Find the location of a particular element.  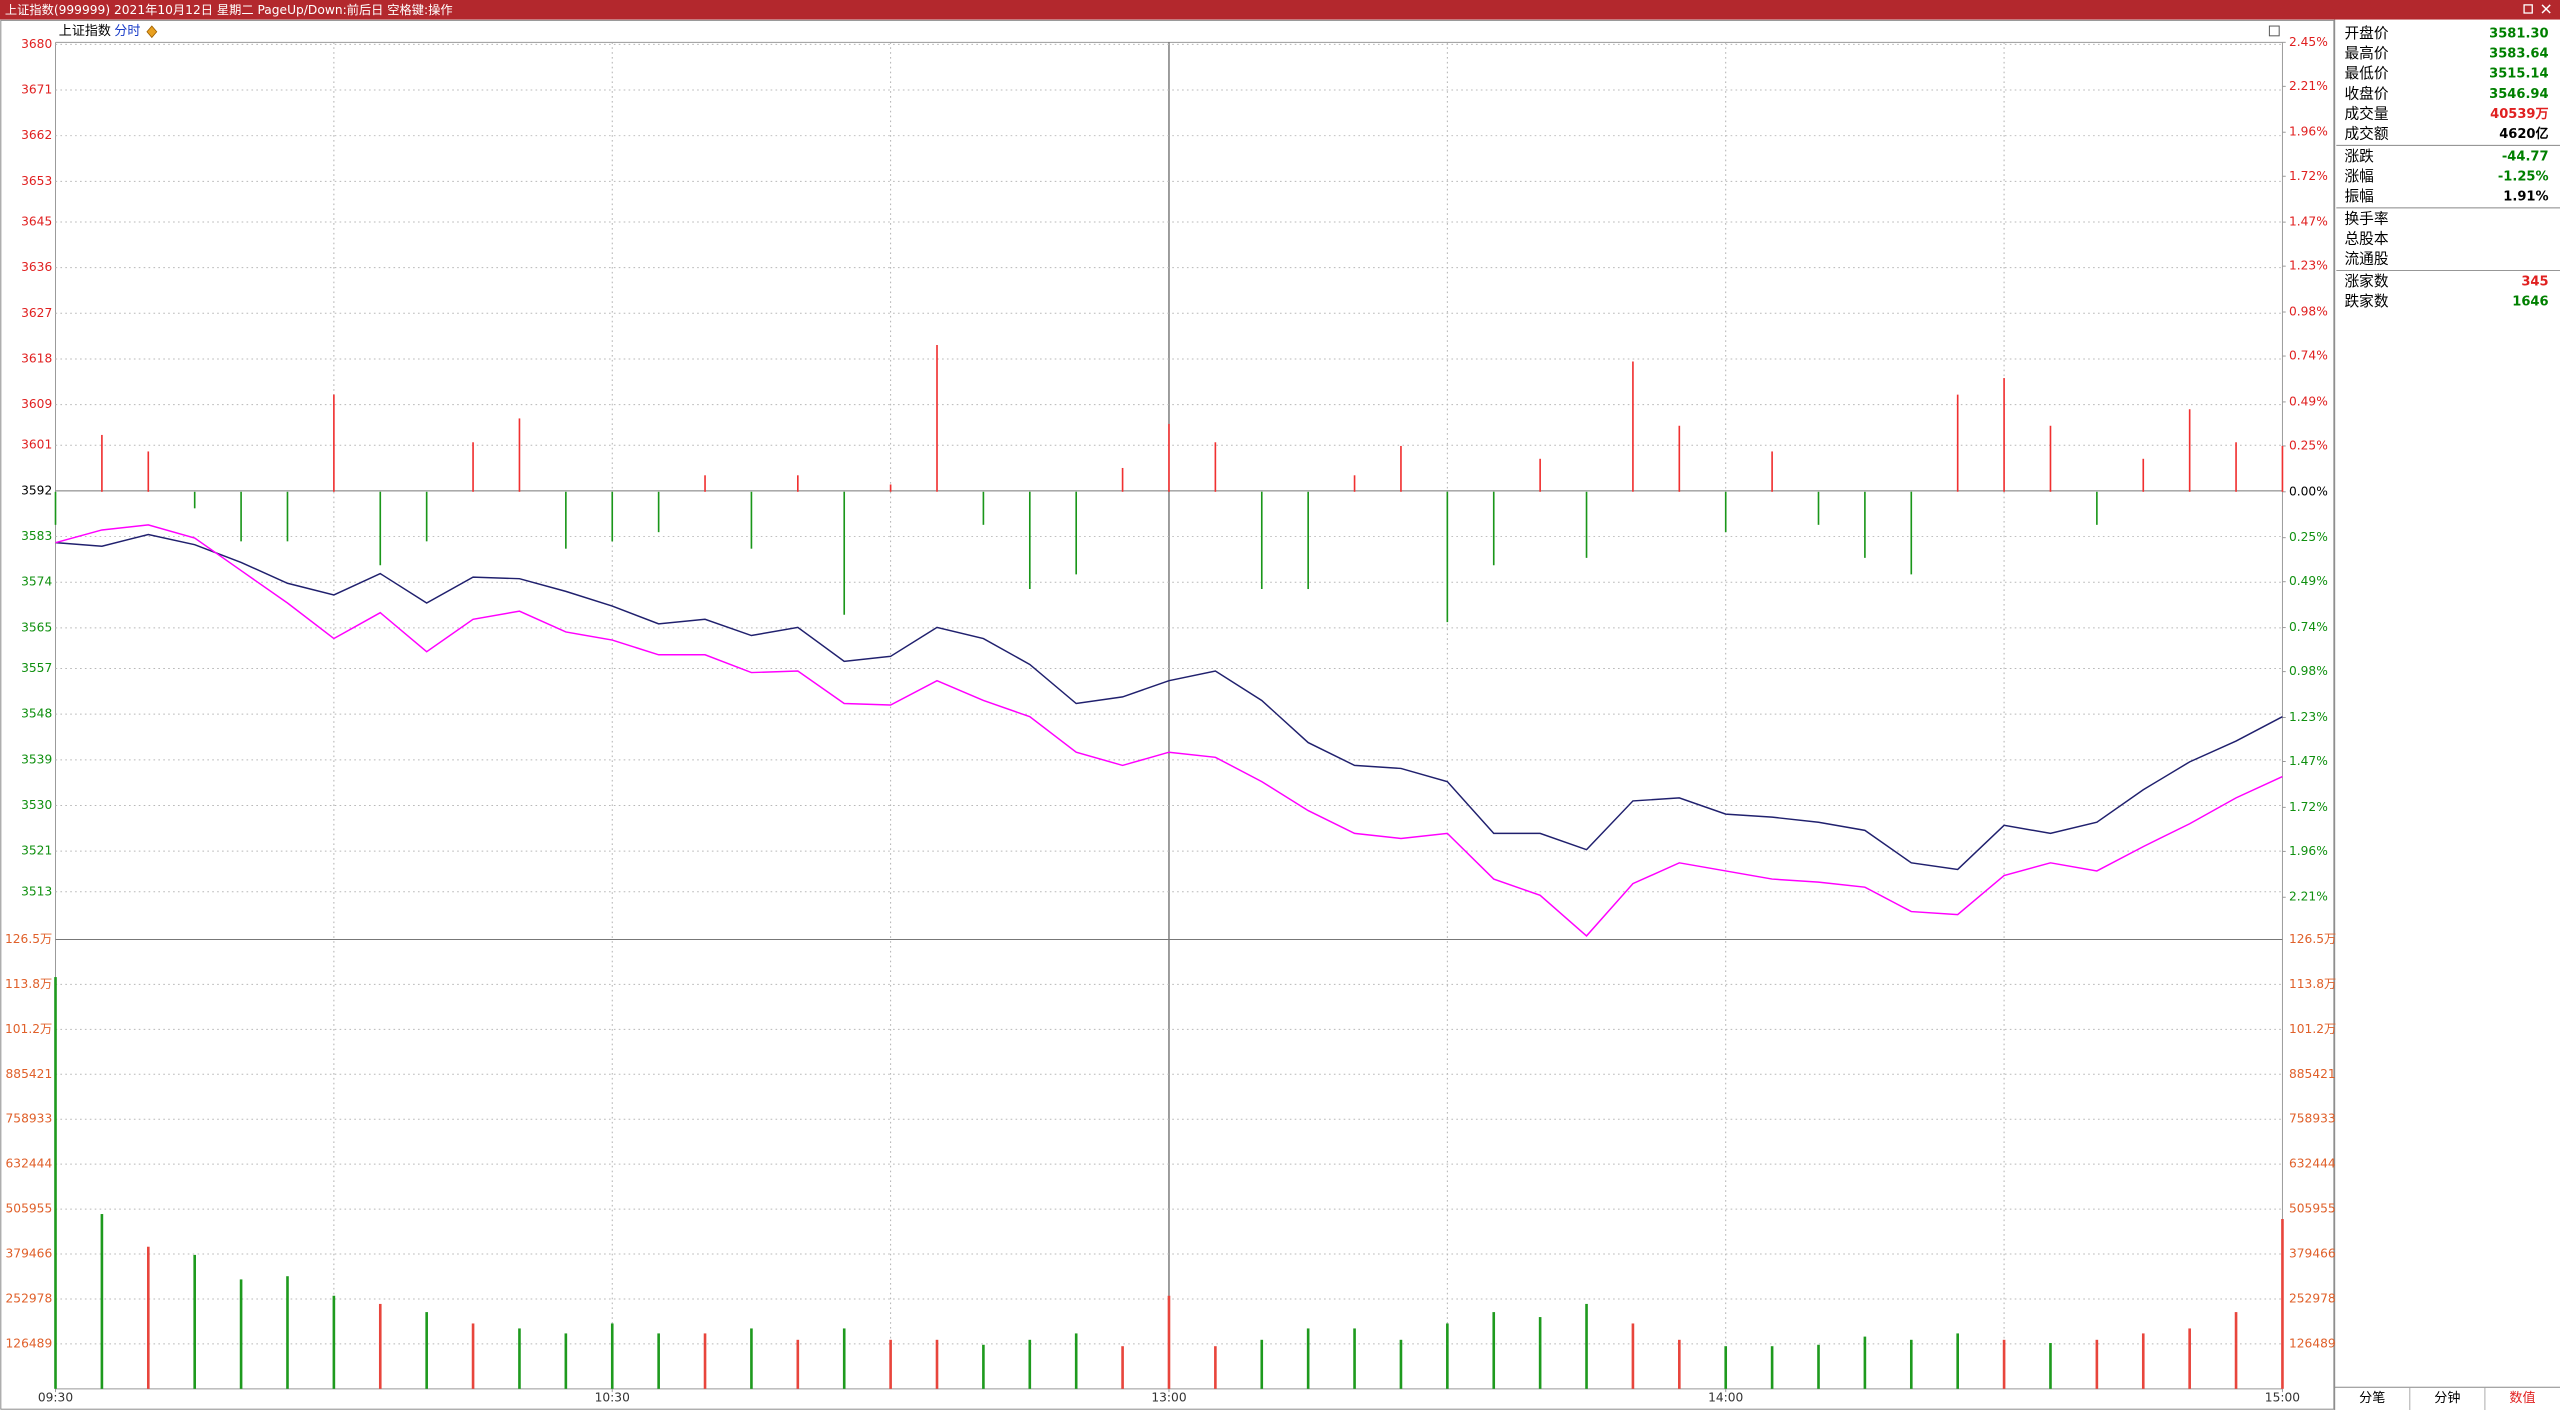

info-label: 跌家数 is located at coordinates (2366, 301).